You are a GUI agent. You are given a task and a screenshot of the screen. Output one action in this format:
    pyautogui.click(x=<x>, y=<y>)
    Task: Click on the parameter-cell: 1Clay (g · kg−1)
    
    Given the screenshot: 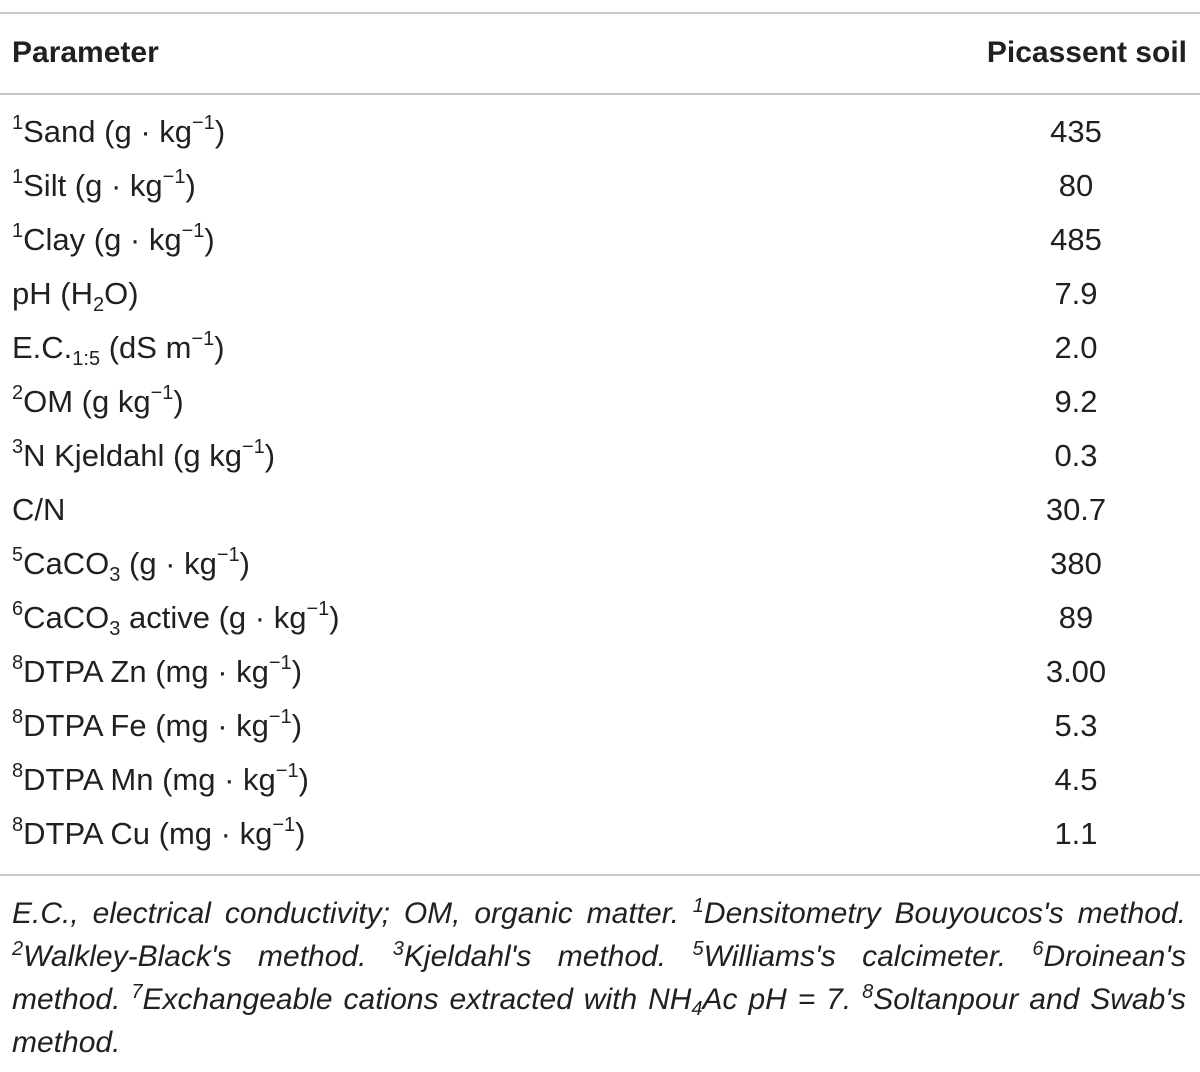 What is the action you would take?
    pyautogui.click(x=113, y=240)
    